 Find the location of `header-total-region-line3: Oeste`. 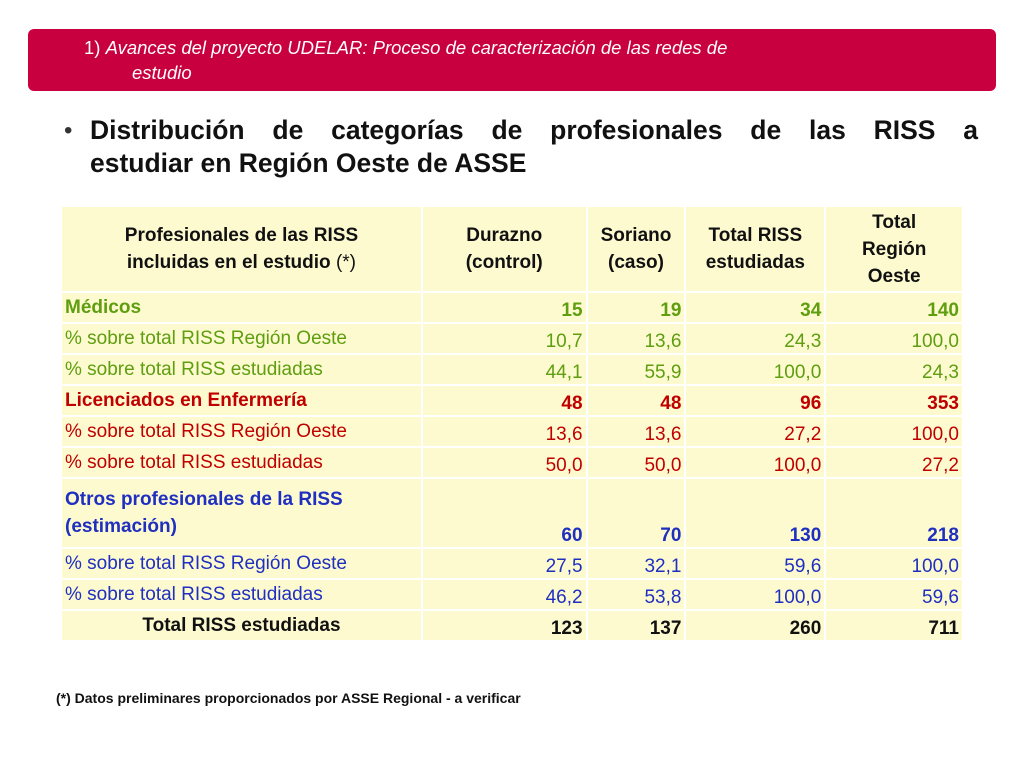

header-total-region-line3: Oeste is located at coordinates (894, 276).